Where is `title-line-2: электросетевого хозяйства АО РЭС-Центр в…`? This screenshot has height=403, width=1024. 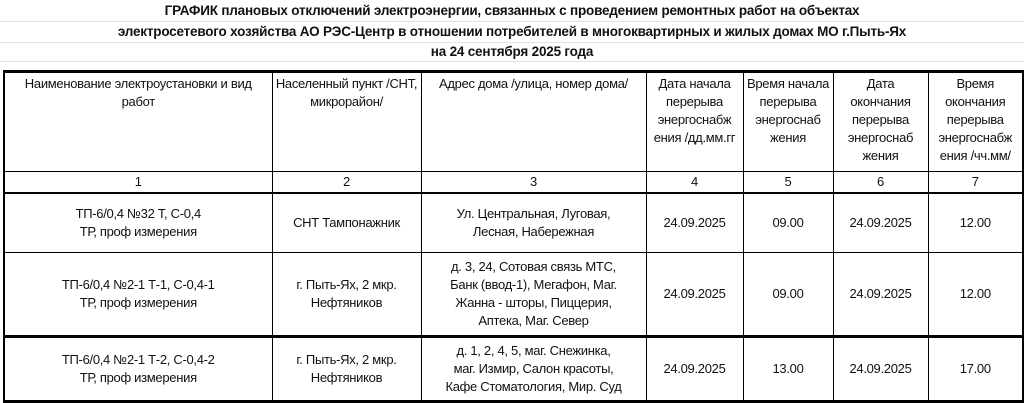 title-line-2: электросетевого хозяйства АО РЭС-Центр в… is located at coordinates (512, 31).